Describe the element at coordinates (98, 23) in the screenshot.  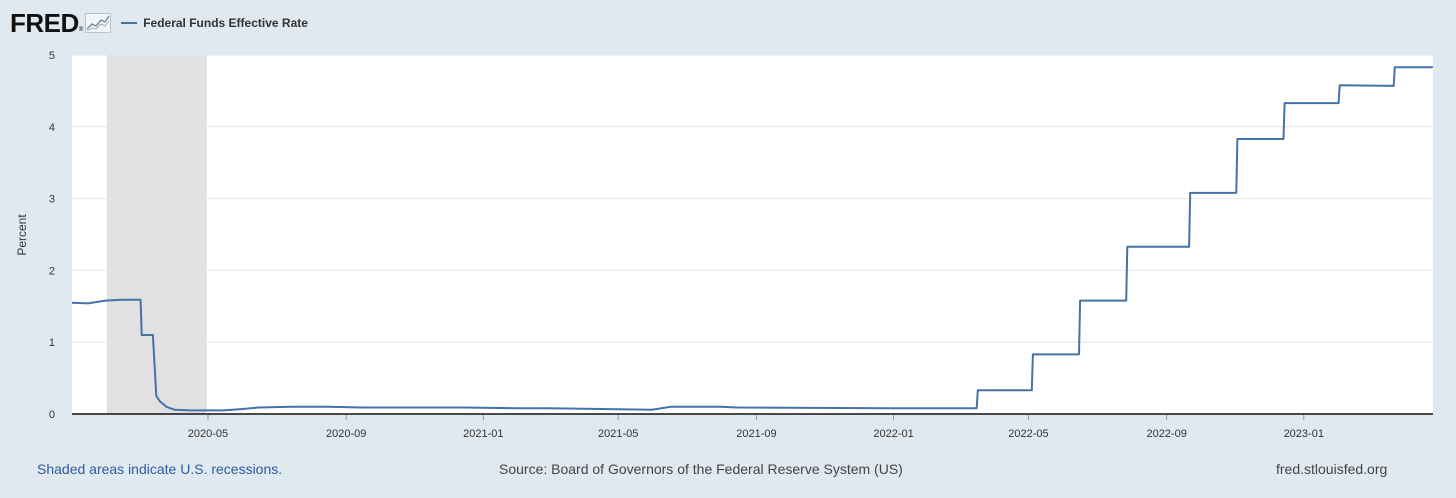
I see `trend-graph-icon` at that location.